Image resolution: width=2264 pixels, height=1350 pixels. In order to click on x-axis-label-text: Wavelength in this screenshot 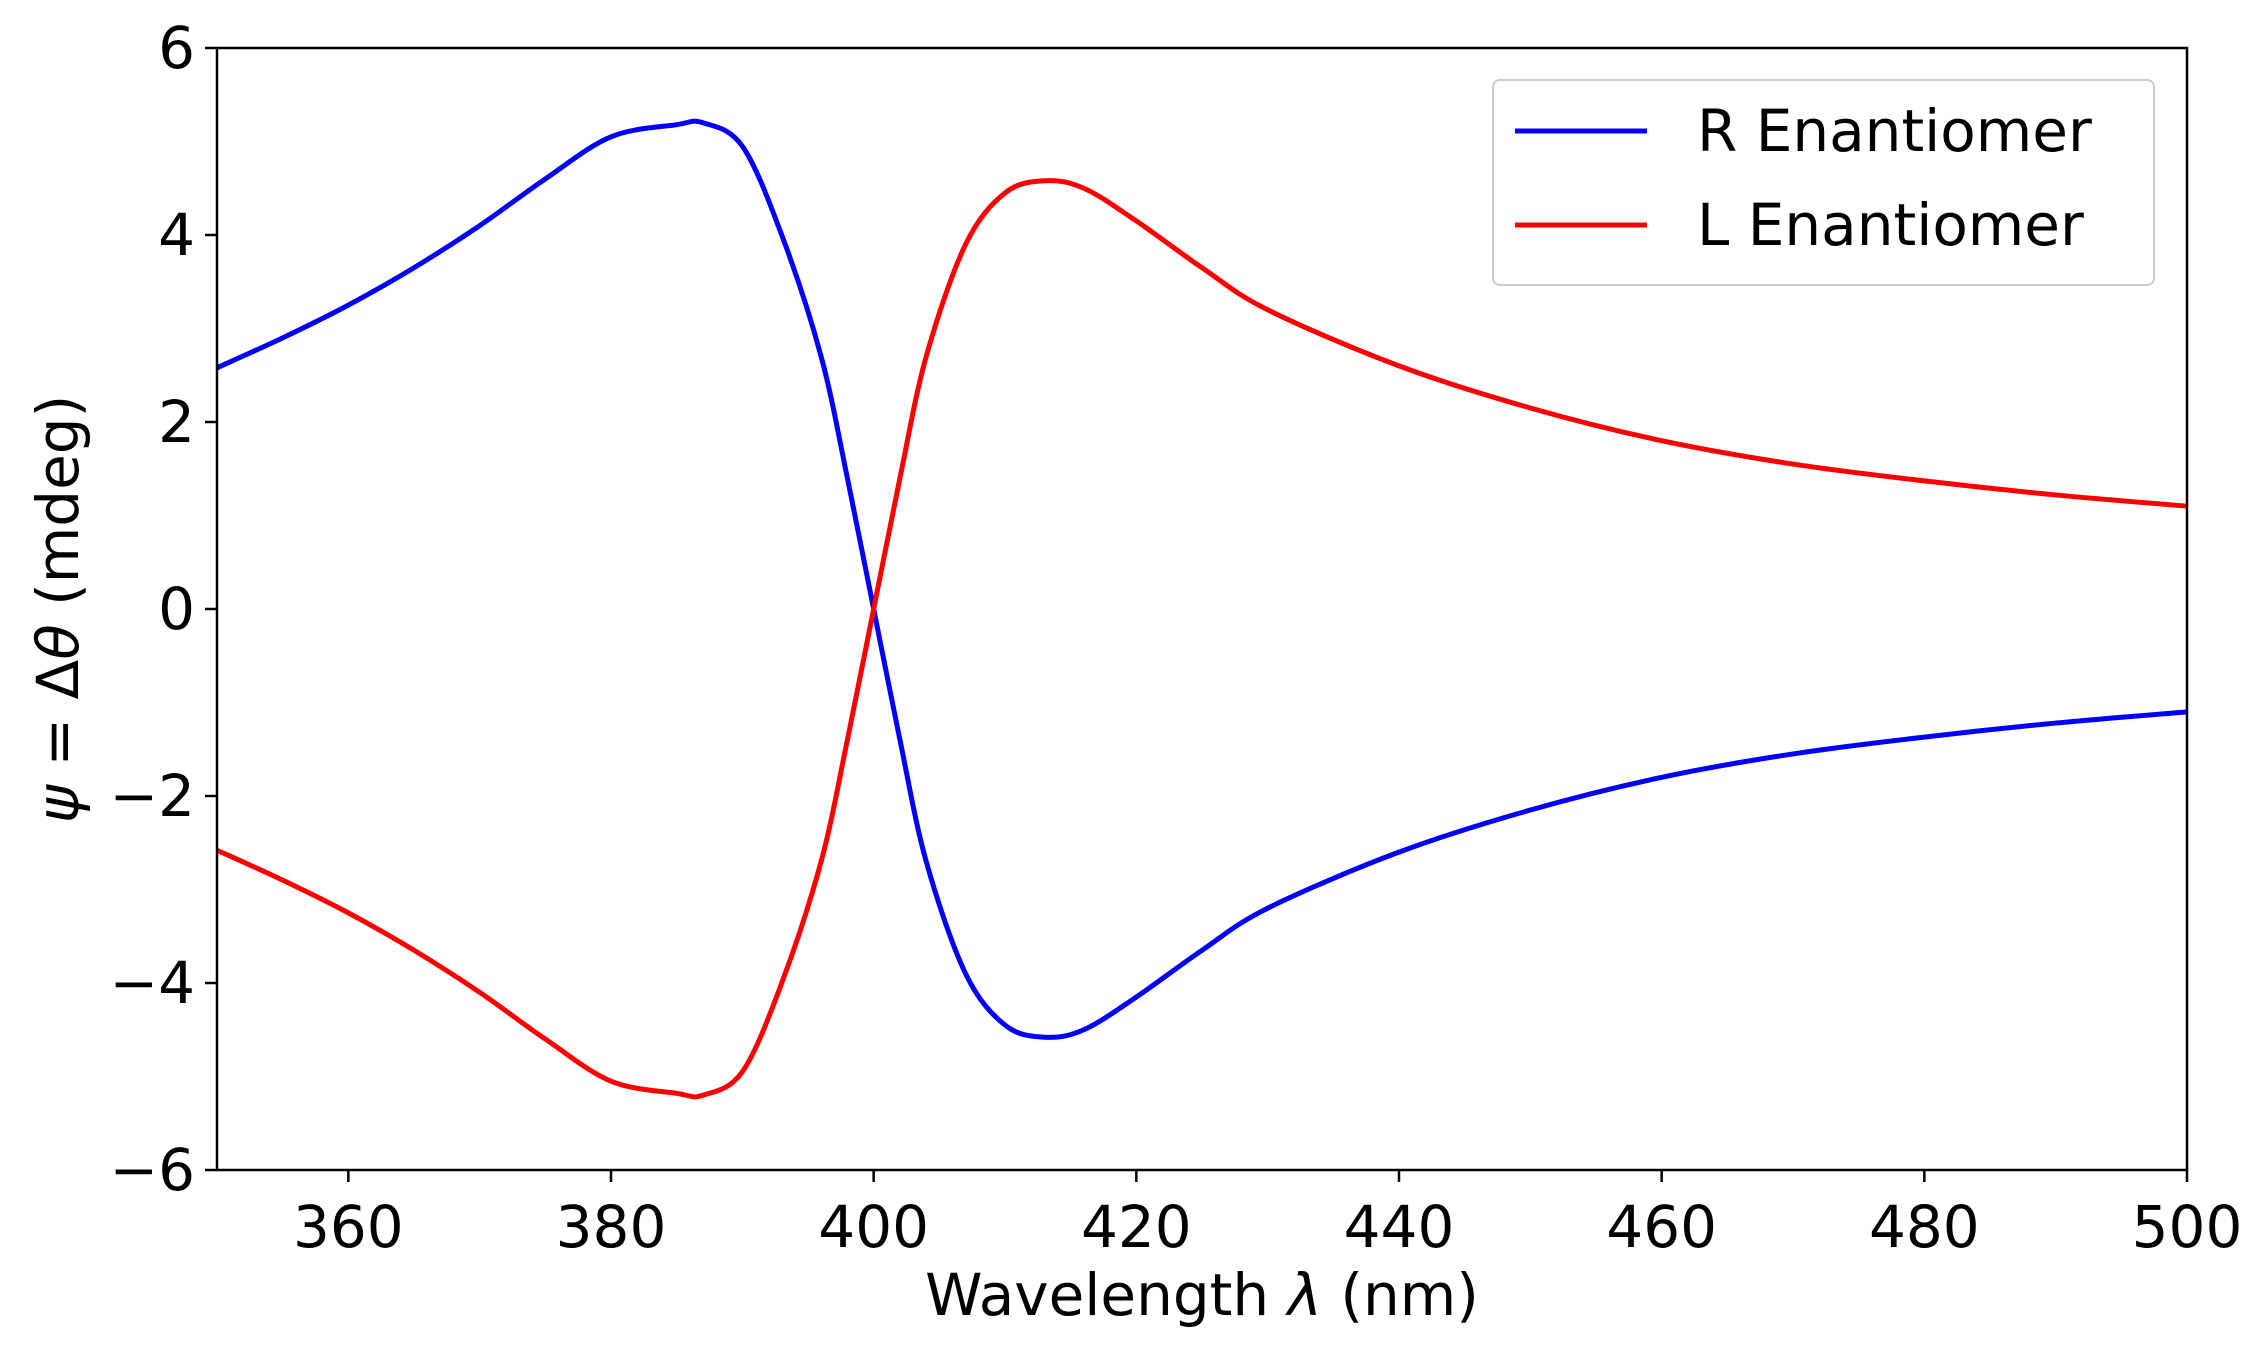, I will do `click(1106, 1295)`.